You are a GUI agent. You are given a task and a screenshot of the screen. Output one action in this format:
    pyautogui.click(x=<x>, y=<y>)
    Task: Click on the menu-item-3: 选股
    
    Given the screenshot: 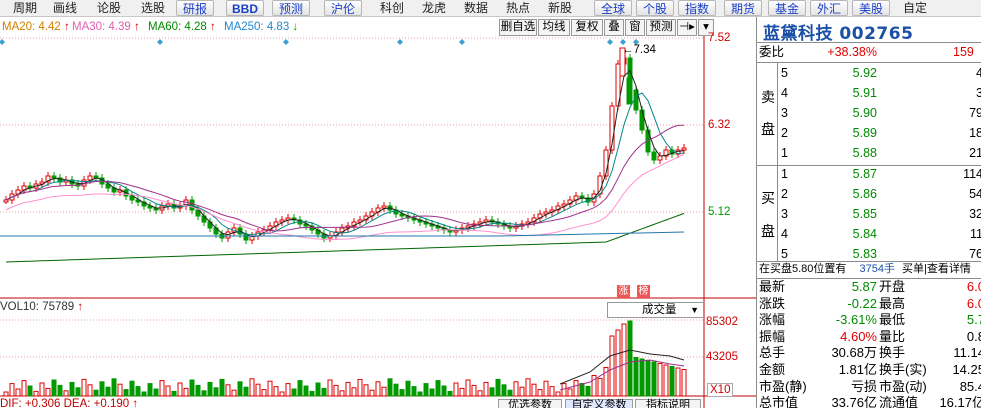 What is the action you would take?
    pyautogui.click(x=152, y=8)
    